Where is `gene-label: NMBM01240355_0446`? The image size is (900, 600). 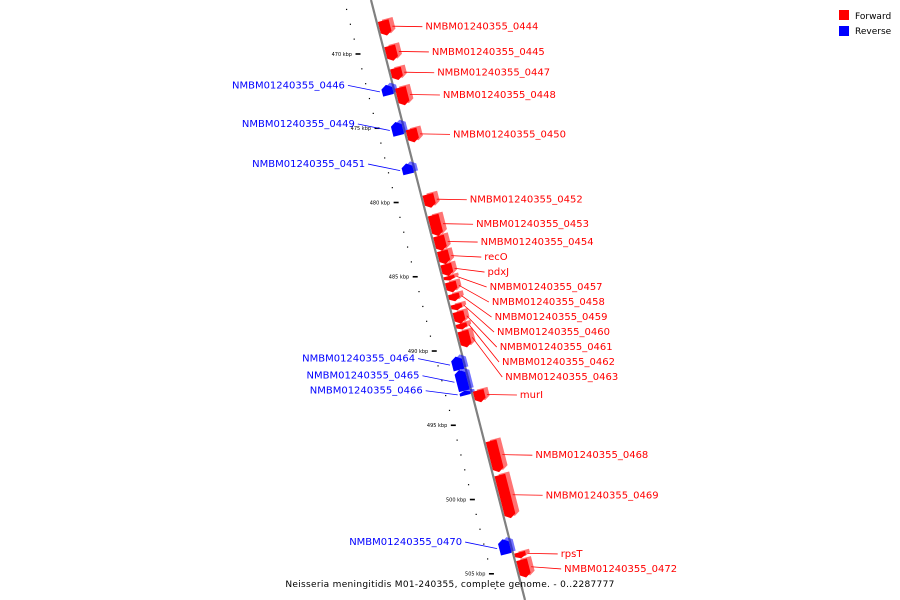
gene-label: NMBM01240355_0446 is located at coordinates (288, 85).